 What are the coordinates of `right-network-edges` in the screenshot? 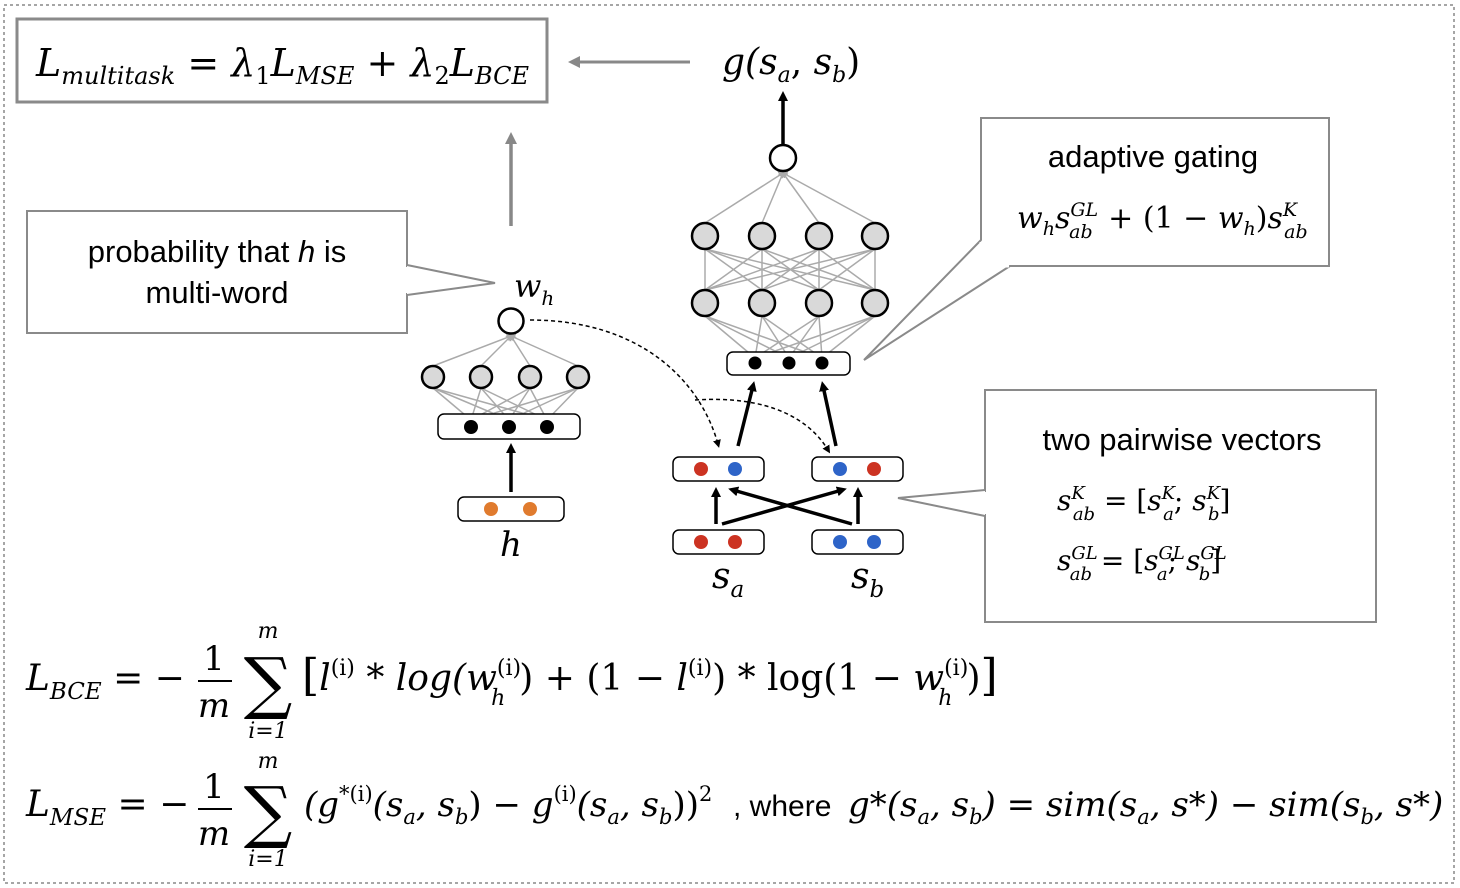 It's located at (790, 264).